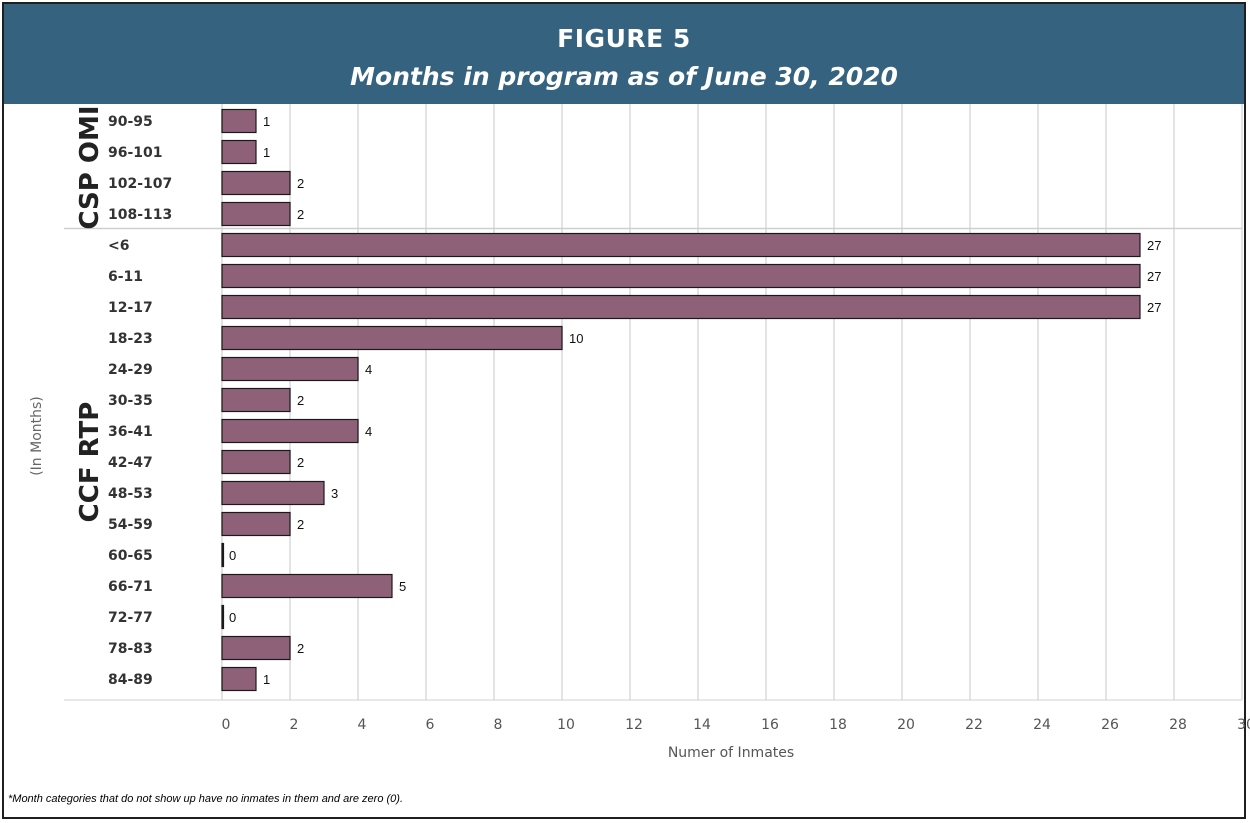 Image resolution: width=1250 pixels, height=823 pixels. Describe the element at coordinates (1110, 725) in the screenshot. I see `x-tick-label: 26` at that location.